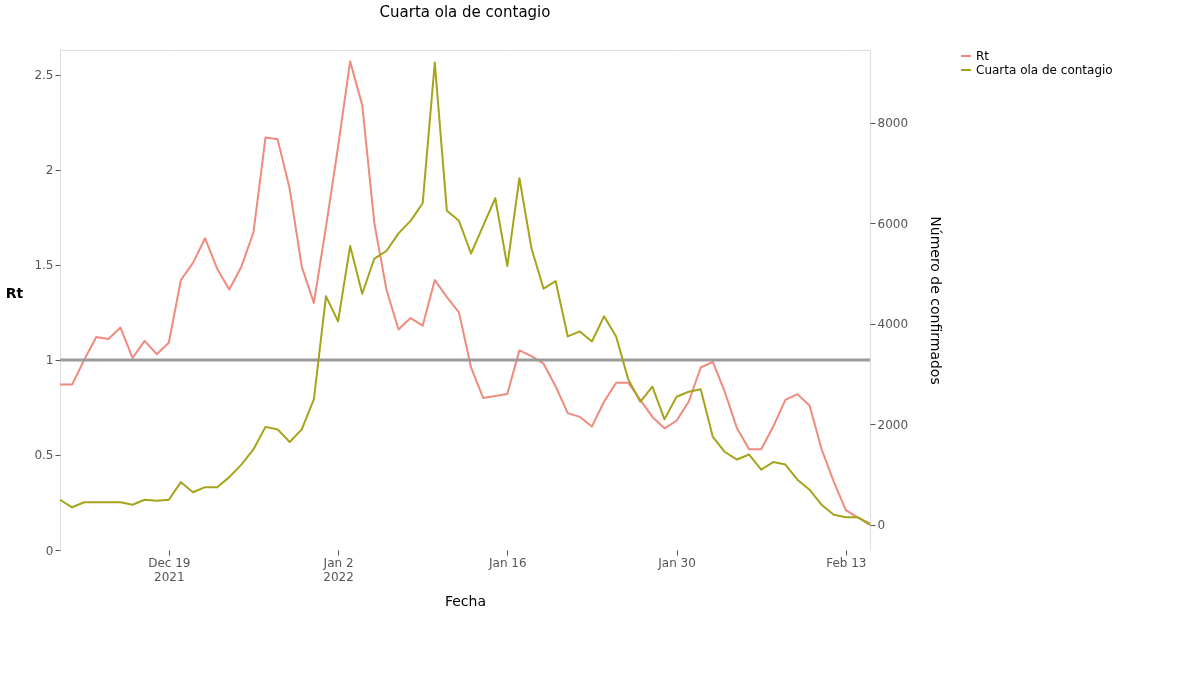 The width and height of the screenshot is (1178, 681). Describe the element at coordinates (44, 265) in the screenshot. I see `y-tick-label: 1.5` at that location.